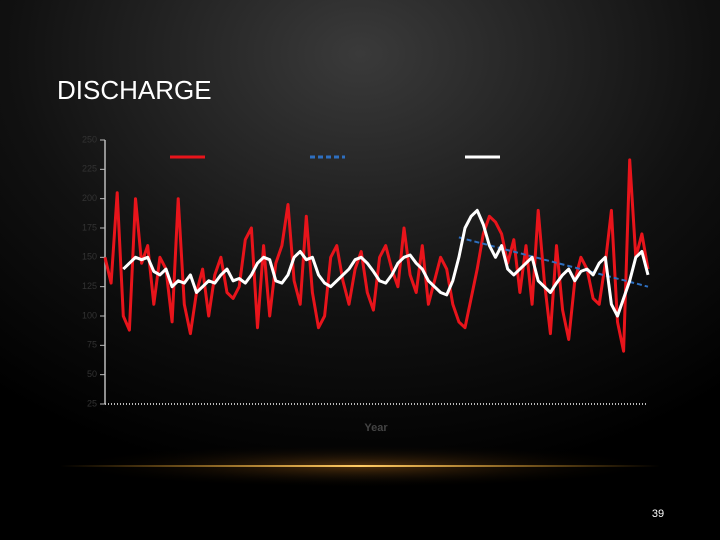 This screenshot has width=720, height=540. Describe the element at coordinates (89, 257) in the screenshot. I see `y-tick-label: 150` at that location.